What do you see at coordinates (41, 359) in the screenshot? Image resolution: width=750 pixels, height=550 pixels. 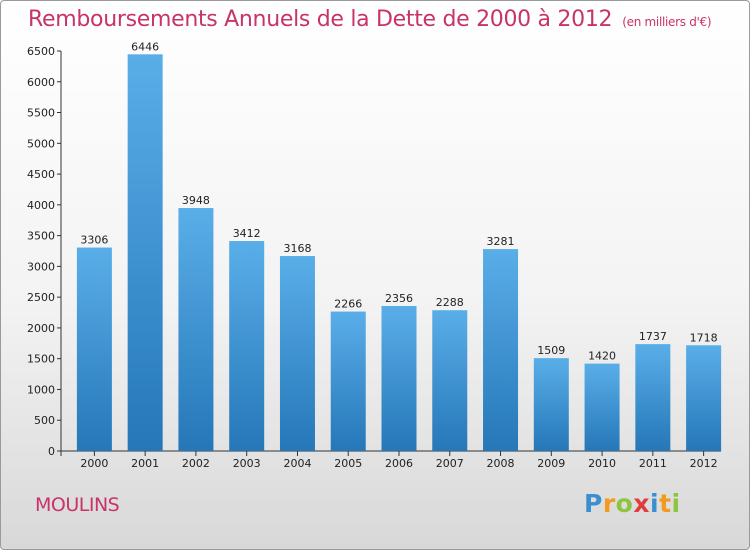 I see `y-tick-label: 1500` at bounding box center [41, 359].